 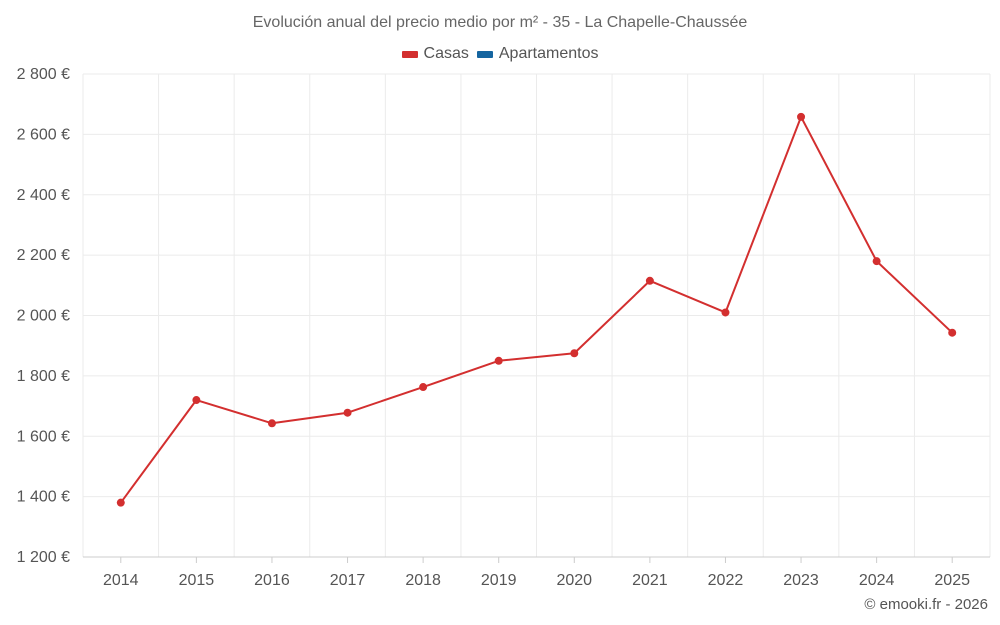 What do you see at coordinates (801, 580) in the screenshot?
I see `x-tick-label: 2023` at bounding box center [801, 580].